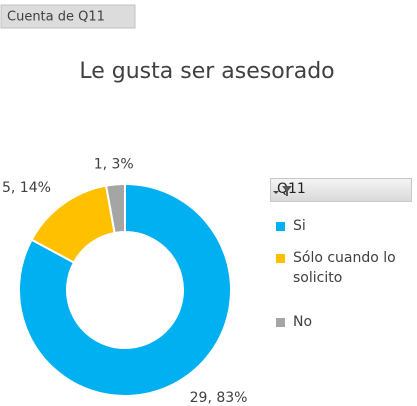 This screenshot has height=406, width=417. What do you see at coordinates (114, 165) in the screenshot?
I see `data-label: 1, 3%` at bounding box center [114, 165].